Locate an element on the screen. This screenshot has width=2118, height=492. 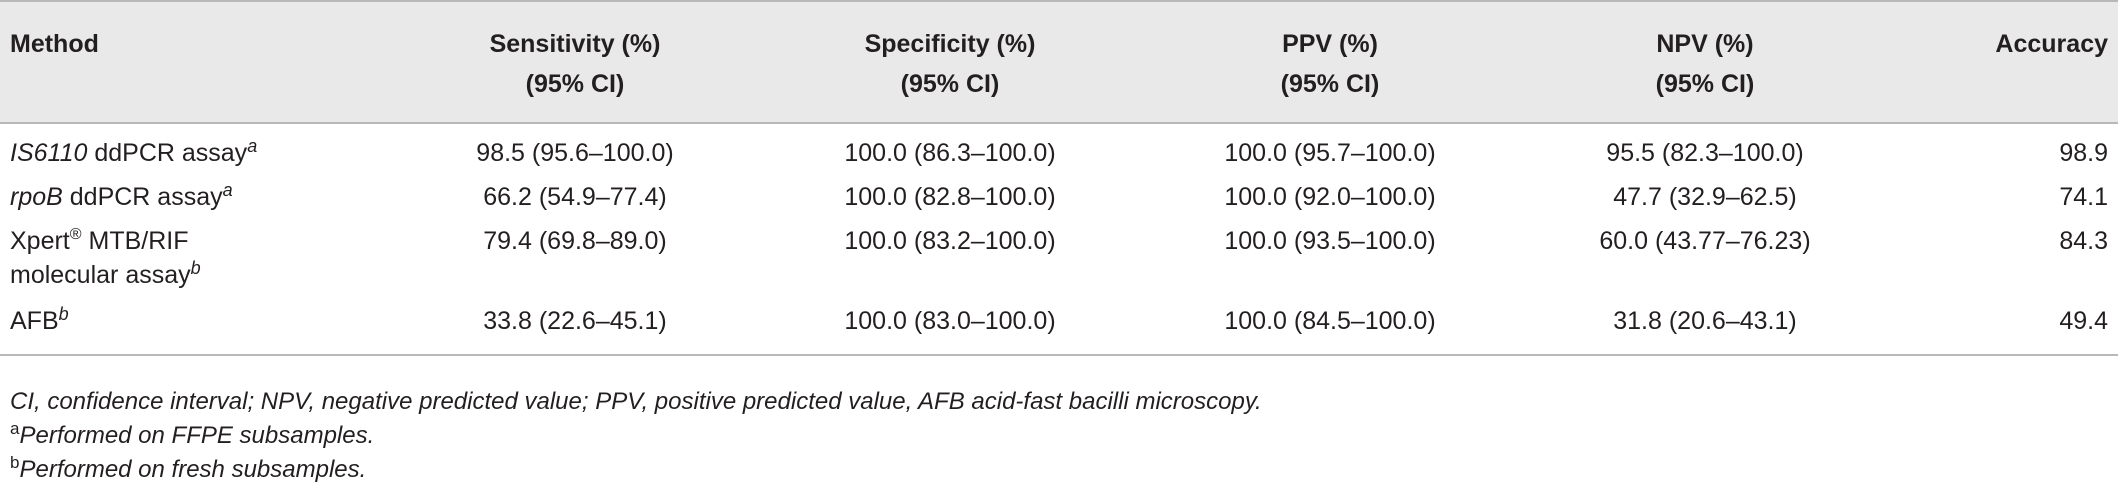
sensitivity-cell: 66.2 (54.9–77.4) is located at coordinates (575, 197).